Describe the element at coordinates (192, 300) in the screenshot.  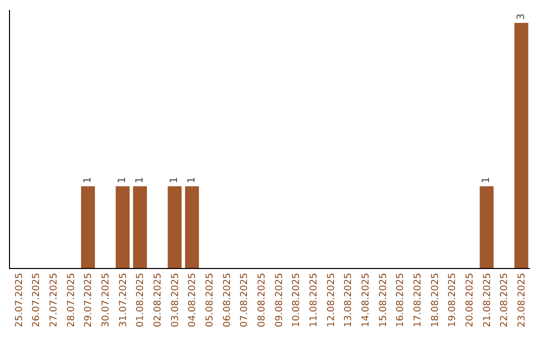
I see `x-tick-label: 04.08.2025` at that location.